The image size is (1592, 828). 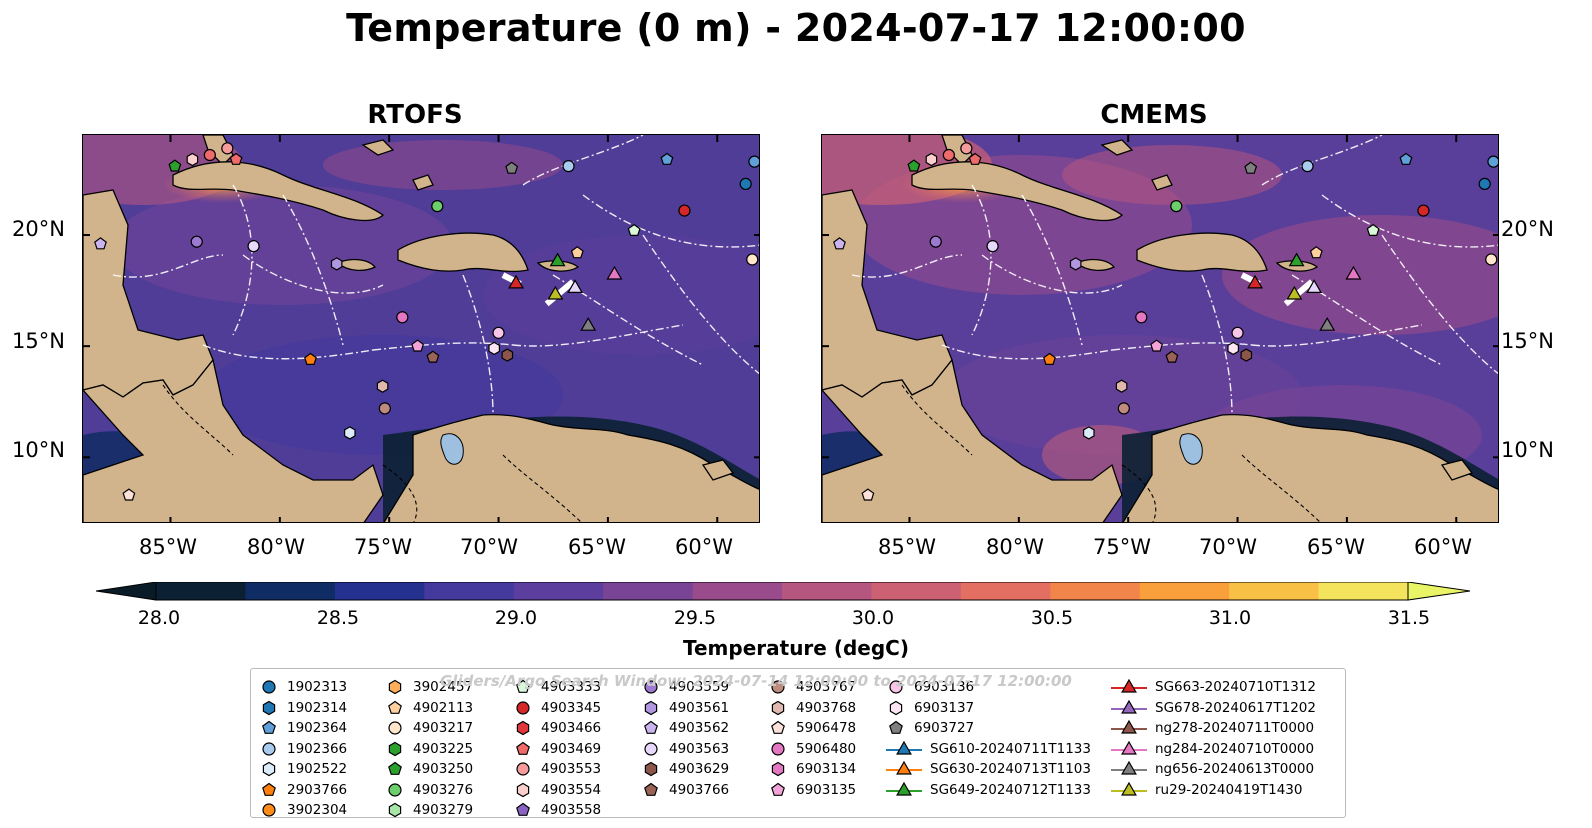 I want to click on legend-item: 4903563, so click(x=685, y=749).